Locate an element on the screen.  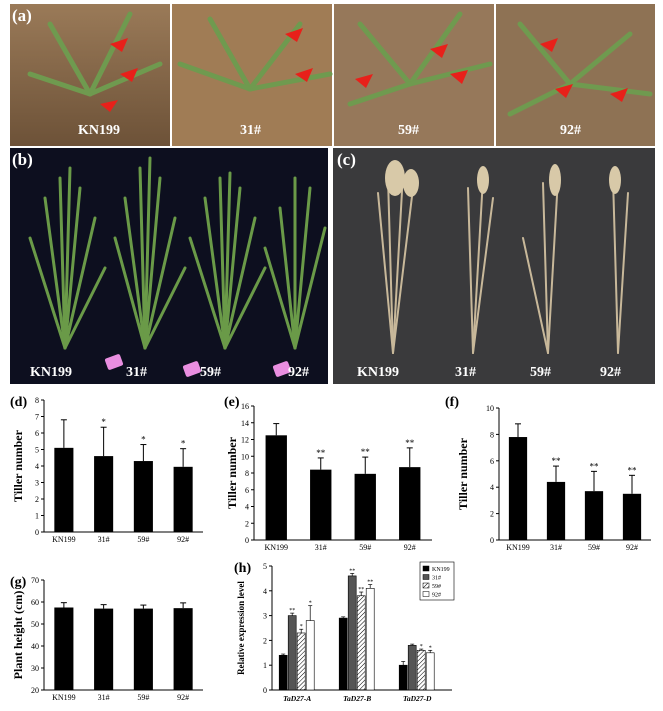
panel-b-plants-image is located at coordinates (177, 253).